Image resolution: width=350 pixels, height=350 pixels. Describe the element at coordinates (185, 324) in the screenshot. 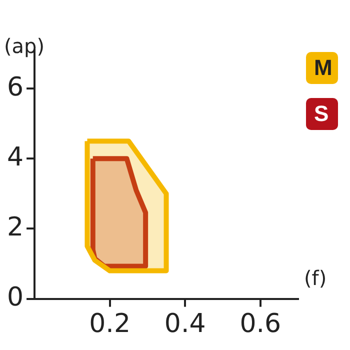

I see `x-tick-label: 0.4` at that location.